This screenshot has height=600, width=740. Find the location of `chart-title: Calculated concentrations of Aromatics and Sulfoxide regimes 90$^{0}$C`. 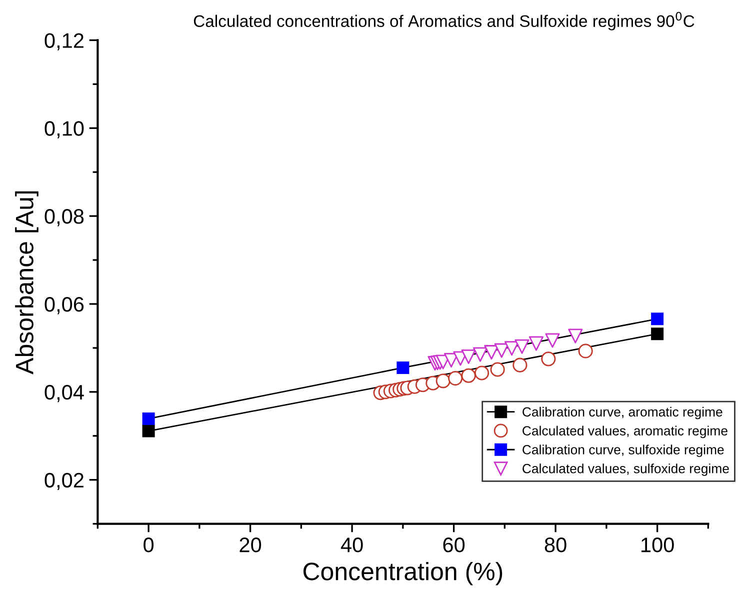

chart-title: Calculated concentrations of Aromatics and Sulfoxide regimes 90$^{0}$C is located at coordinates (444, 21).